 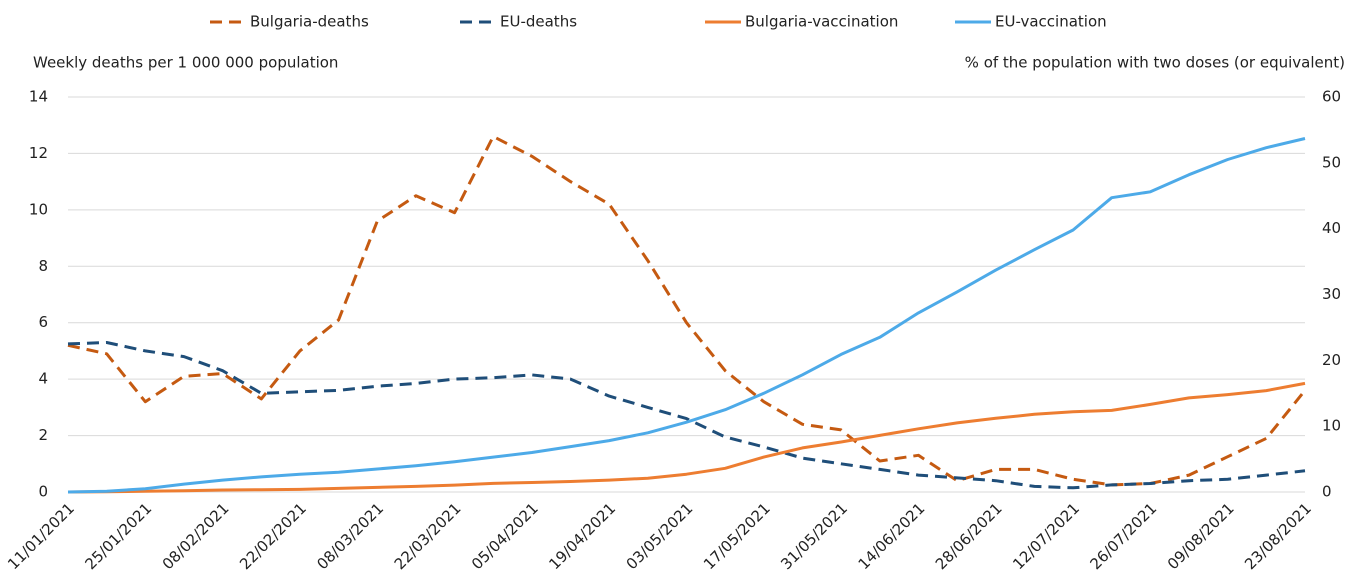 I want to click on y-axis-label: Weekly deaths per 1 000 000 population, so click(x=185, y=63).